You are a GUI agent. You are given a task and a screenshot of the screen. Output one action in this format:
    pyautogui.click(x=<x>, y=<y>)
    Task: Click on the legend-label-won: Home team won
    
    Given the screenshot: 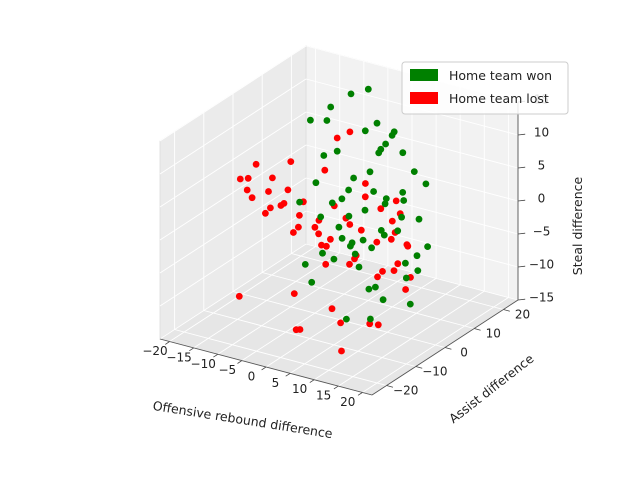 What is the action you would take?
    pyautogui.click(x=500, y=75)
    